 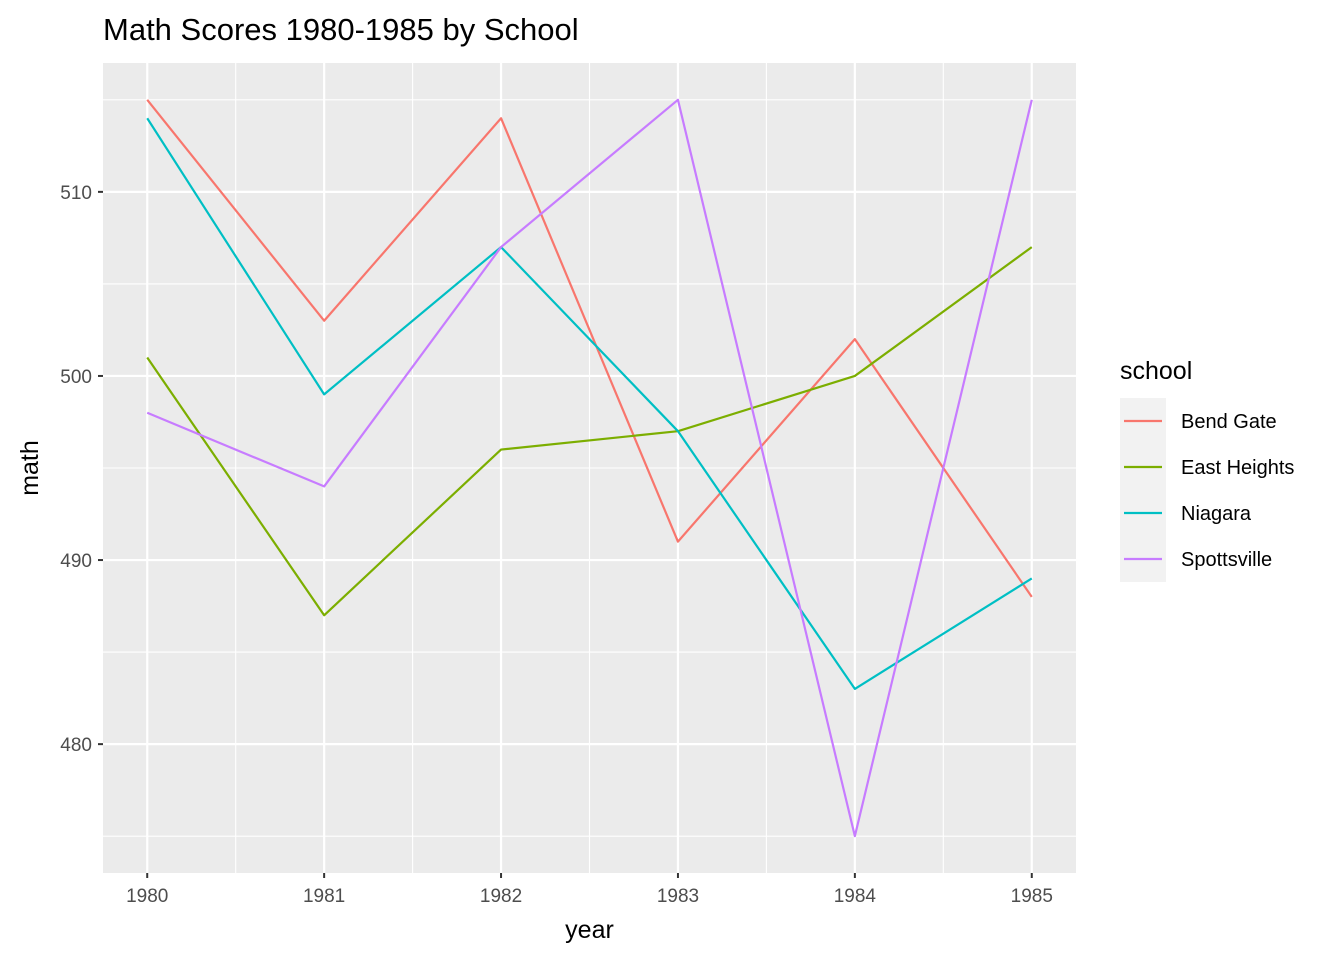 What do you see at coordinates (501, 896) in the screenshot?
I see `x-tick-label: 1982` at bounding box center [501, 896].